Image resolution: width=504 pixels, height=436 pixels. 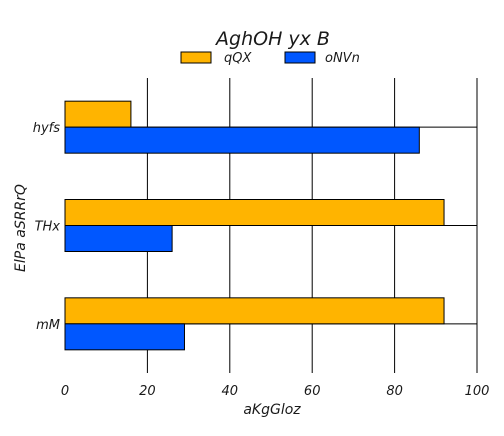 I want to click on legend-label-series-1: qQX, so click(x=238, y=58).